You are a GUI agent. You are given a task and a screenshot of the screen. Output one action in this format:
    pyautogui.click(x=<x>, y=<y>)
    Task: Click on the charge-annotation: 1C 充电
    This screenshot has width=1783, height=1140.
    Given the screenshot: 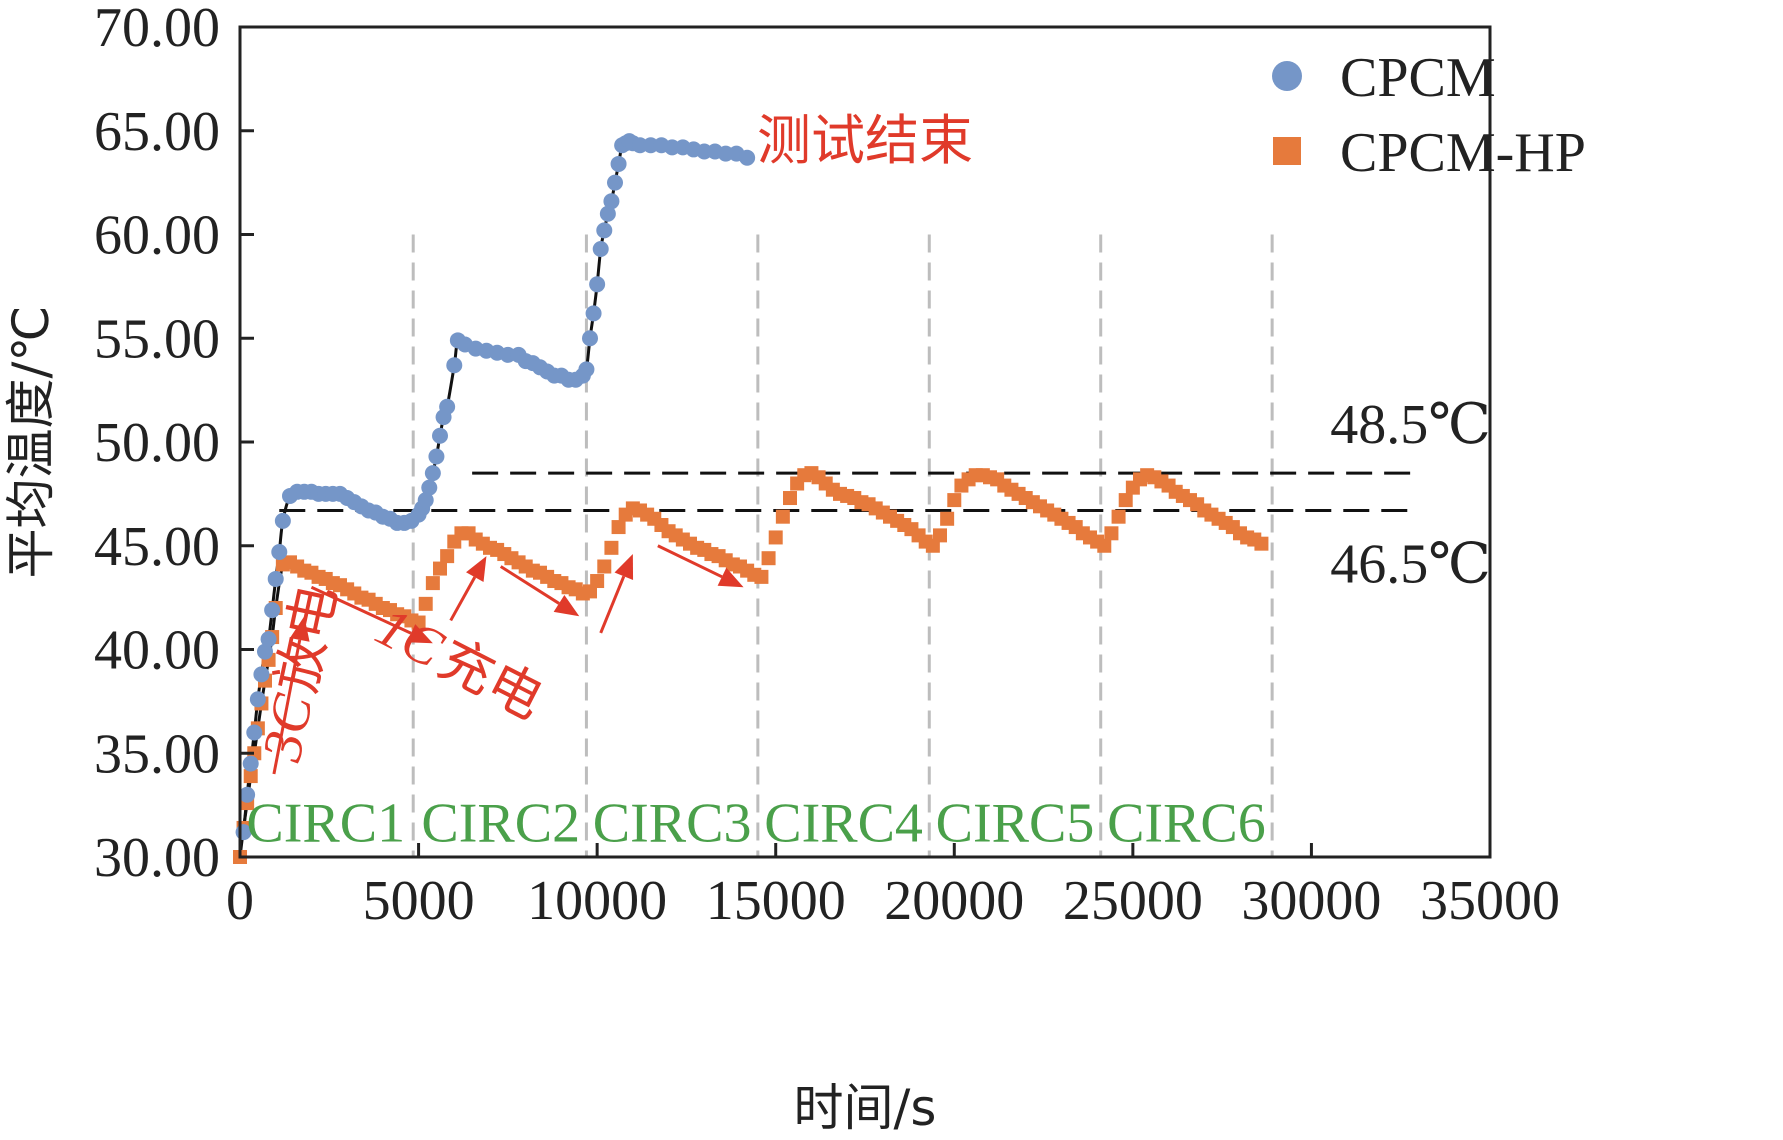 What is the action you would take?
    pyautogui.click(x=459, y=663)
    